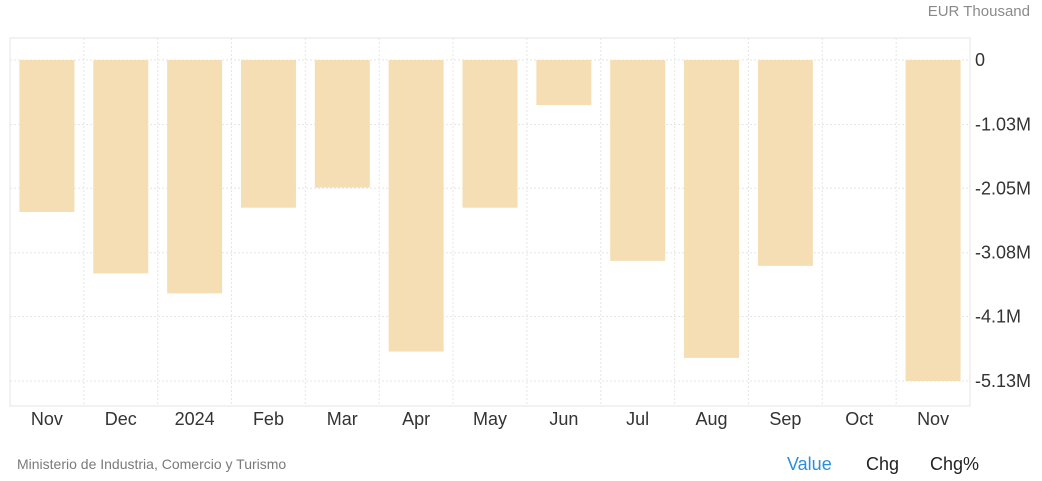 This screenshot has height=481, width=1042. I want to click on y-tick-label: -3.08M, so click(1003, 253).